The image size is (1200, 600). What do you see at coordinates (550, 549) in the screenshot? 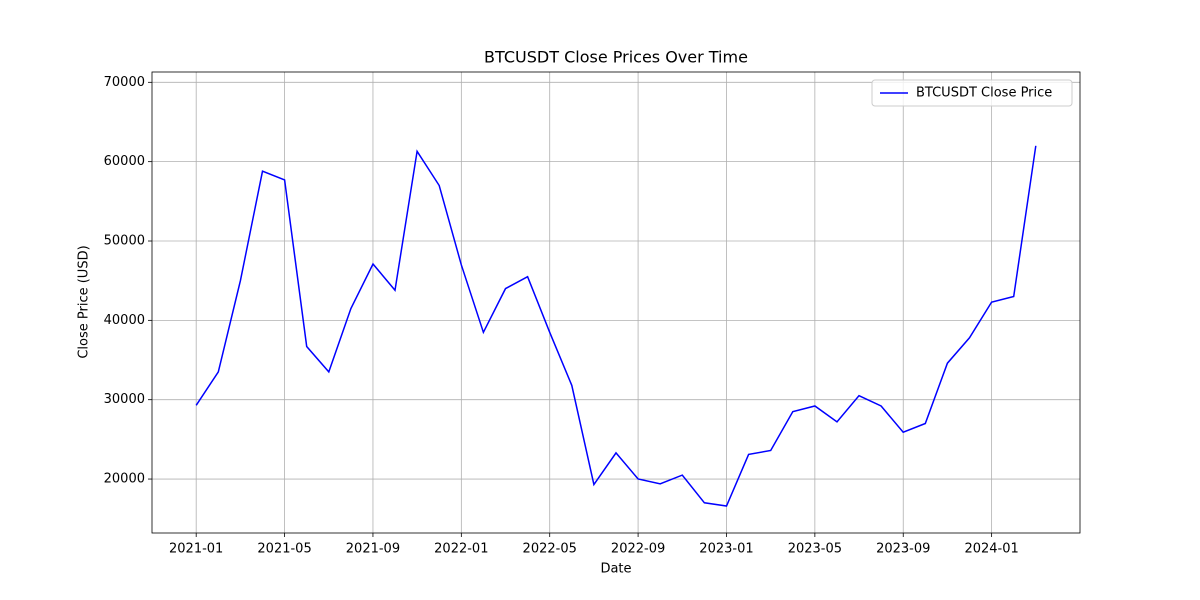
I see `x-tick-label: 2022-05` at bounding box center [550, 549].